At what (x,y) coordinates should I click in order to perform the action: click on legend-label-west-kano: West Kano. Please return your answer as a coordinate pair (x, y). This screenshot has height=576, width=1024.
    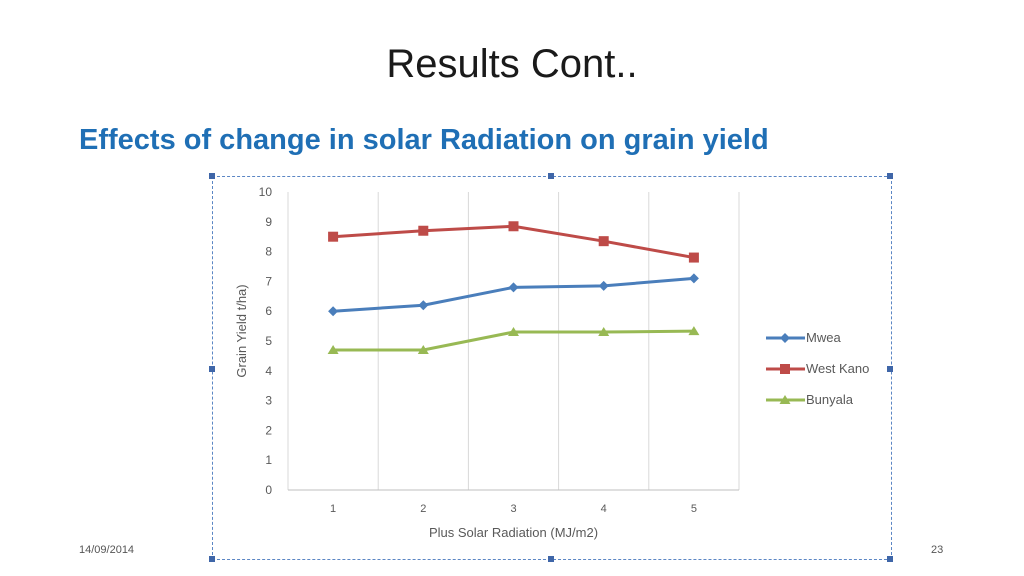
    Looking at the image, I should click on (837, 368).